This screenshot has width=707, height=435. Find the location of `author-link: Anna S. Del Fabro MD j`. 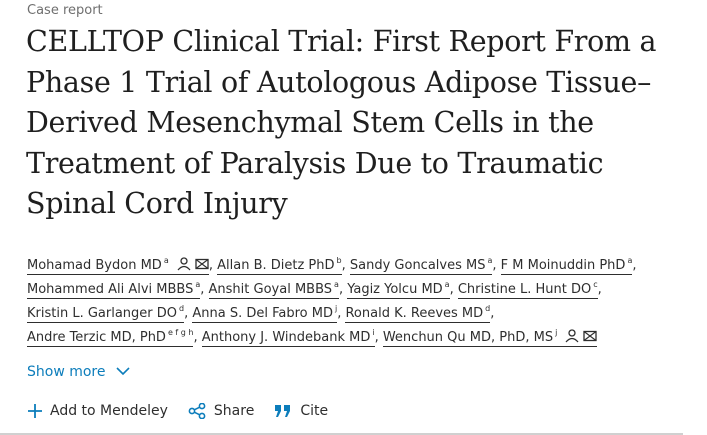

author-link: Anna S. Del Fabro MD j is located at coordinates (265, 313).